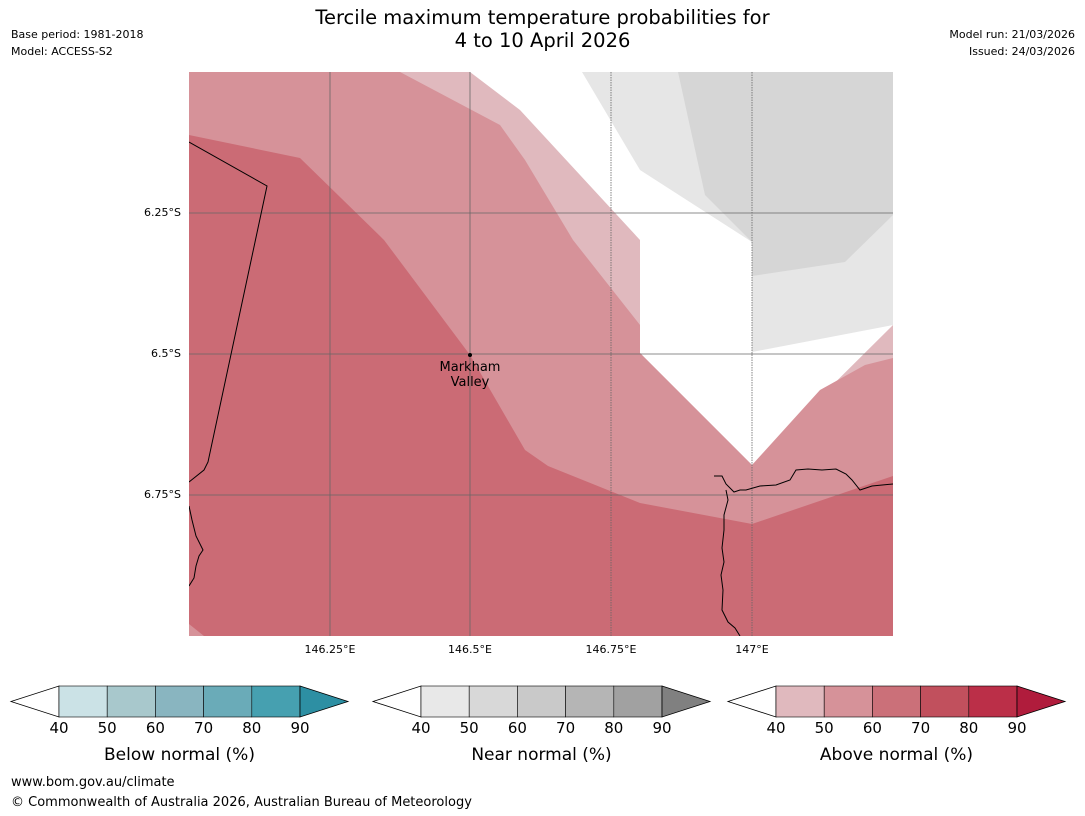  I want to click on colorbar-1-tick: 80, so click(252, 728).